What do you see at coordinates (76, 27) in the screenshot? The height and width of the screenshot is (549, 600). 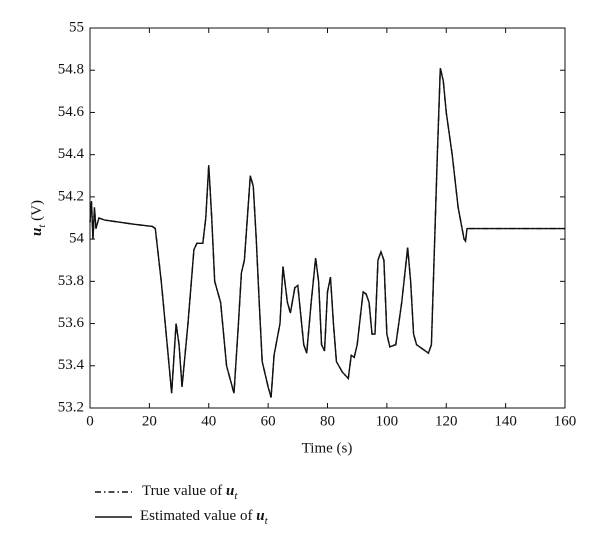 I see `y-tick-label: 55` at bounding box center [76, 27].